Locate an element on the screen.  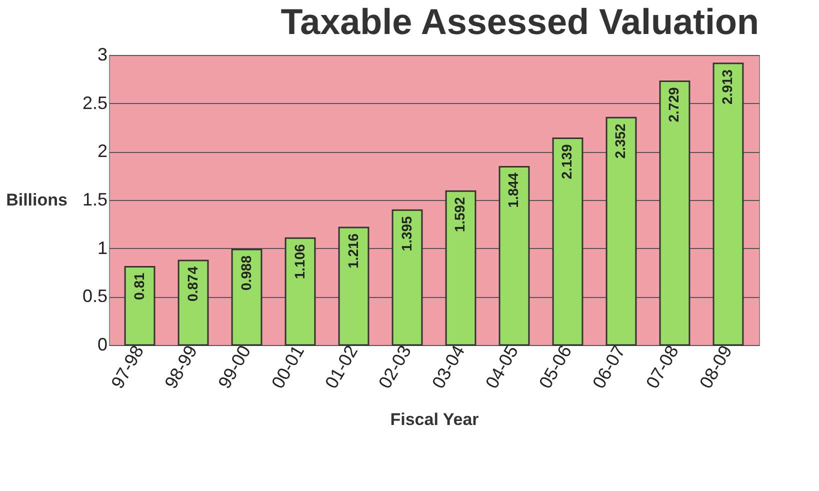
y-tick-label: 0 is located at coordinates (102, 344).